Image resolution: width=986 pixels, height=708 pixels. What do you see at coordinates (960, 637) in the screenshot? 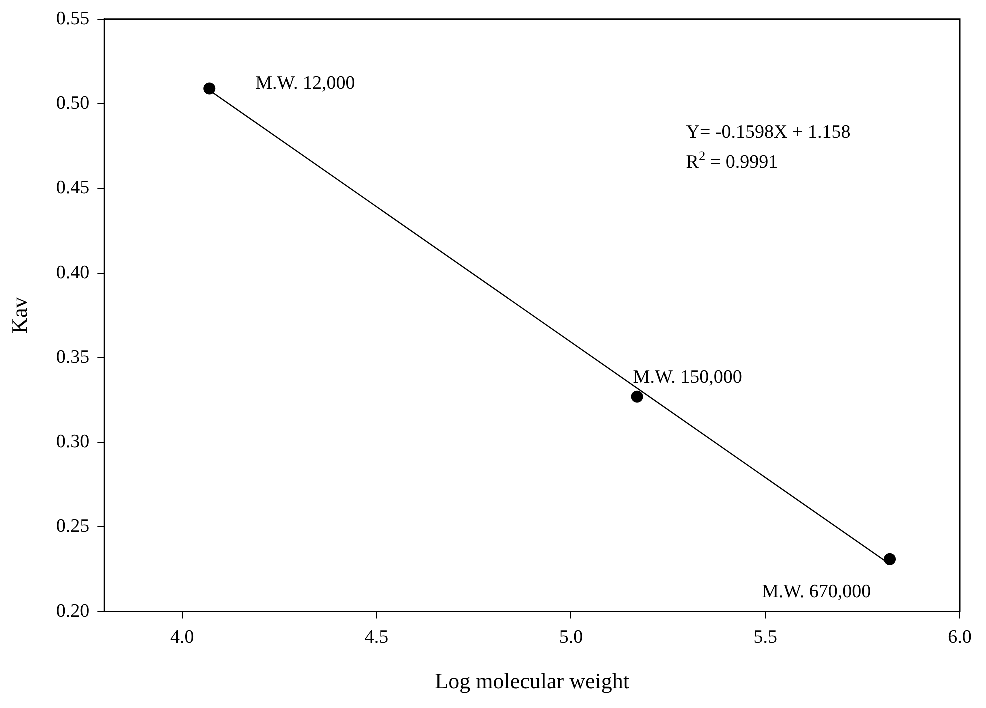
I see `x-tick-label: 6.0` at bounding box center [960, 637].